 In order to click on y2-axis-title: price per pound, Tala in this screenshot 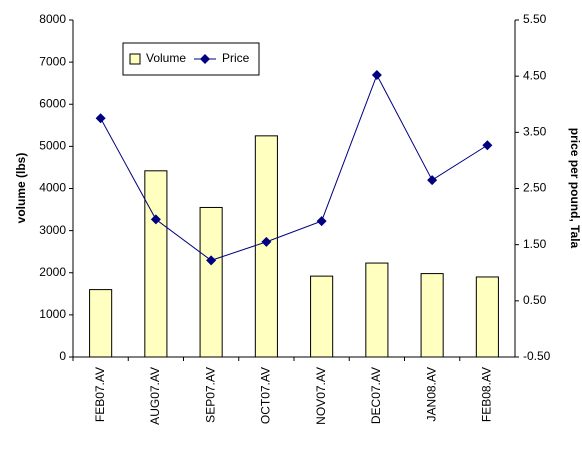, I will do `click(575, 188)`.